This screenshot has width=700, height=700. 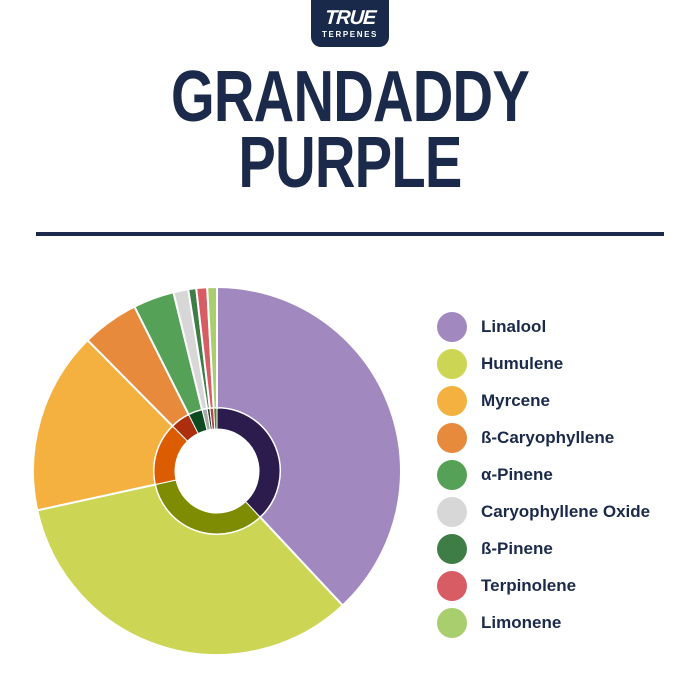 I want to click on legend-item: α-Pinene, so click(x=543, y=475).